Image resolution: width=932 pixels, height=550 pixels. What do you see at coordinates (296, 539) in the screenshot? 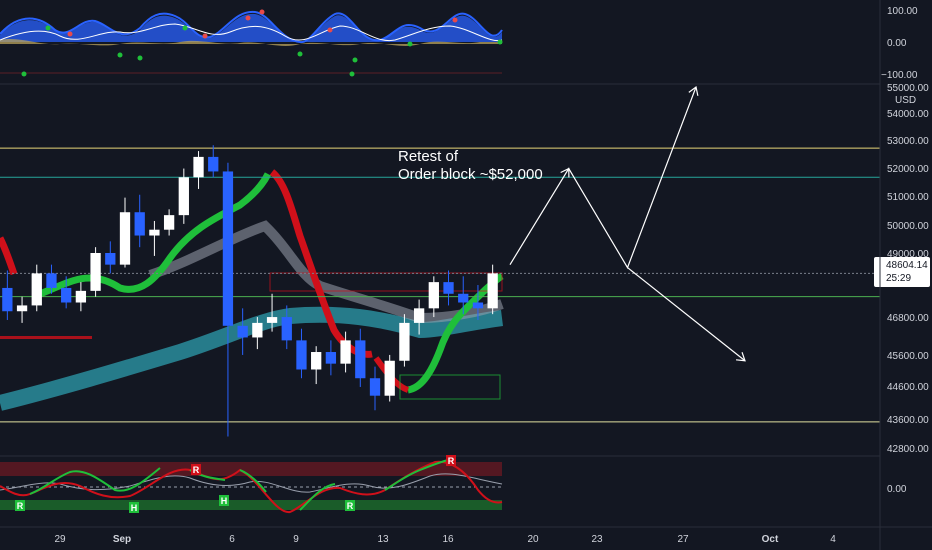
I see `time-axis-tick: 9` at bounding box center [296, 539].